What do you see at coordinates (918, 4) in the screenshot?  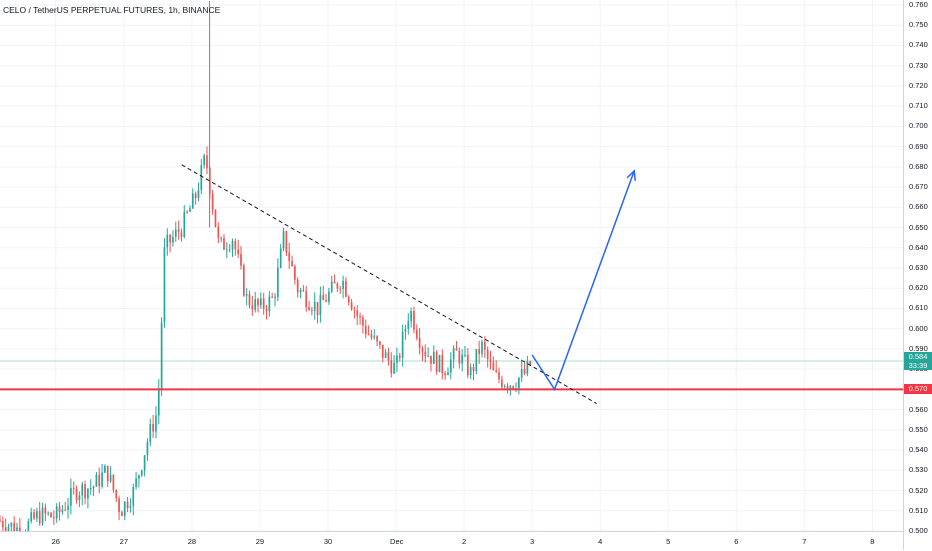 I see `price-tick-label: 0.760` at bounding box center [918, 4].